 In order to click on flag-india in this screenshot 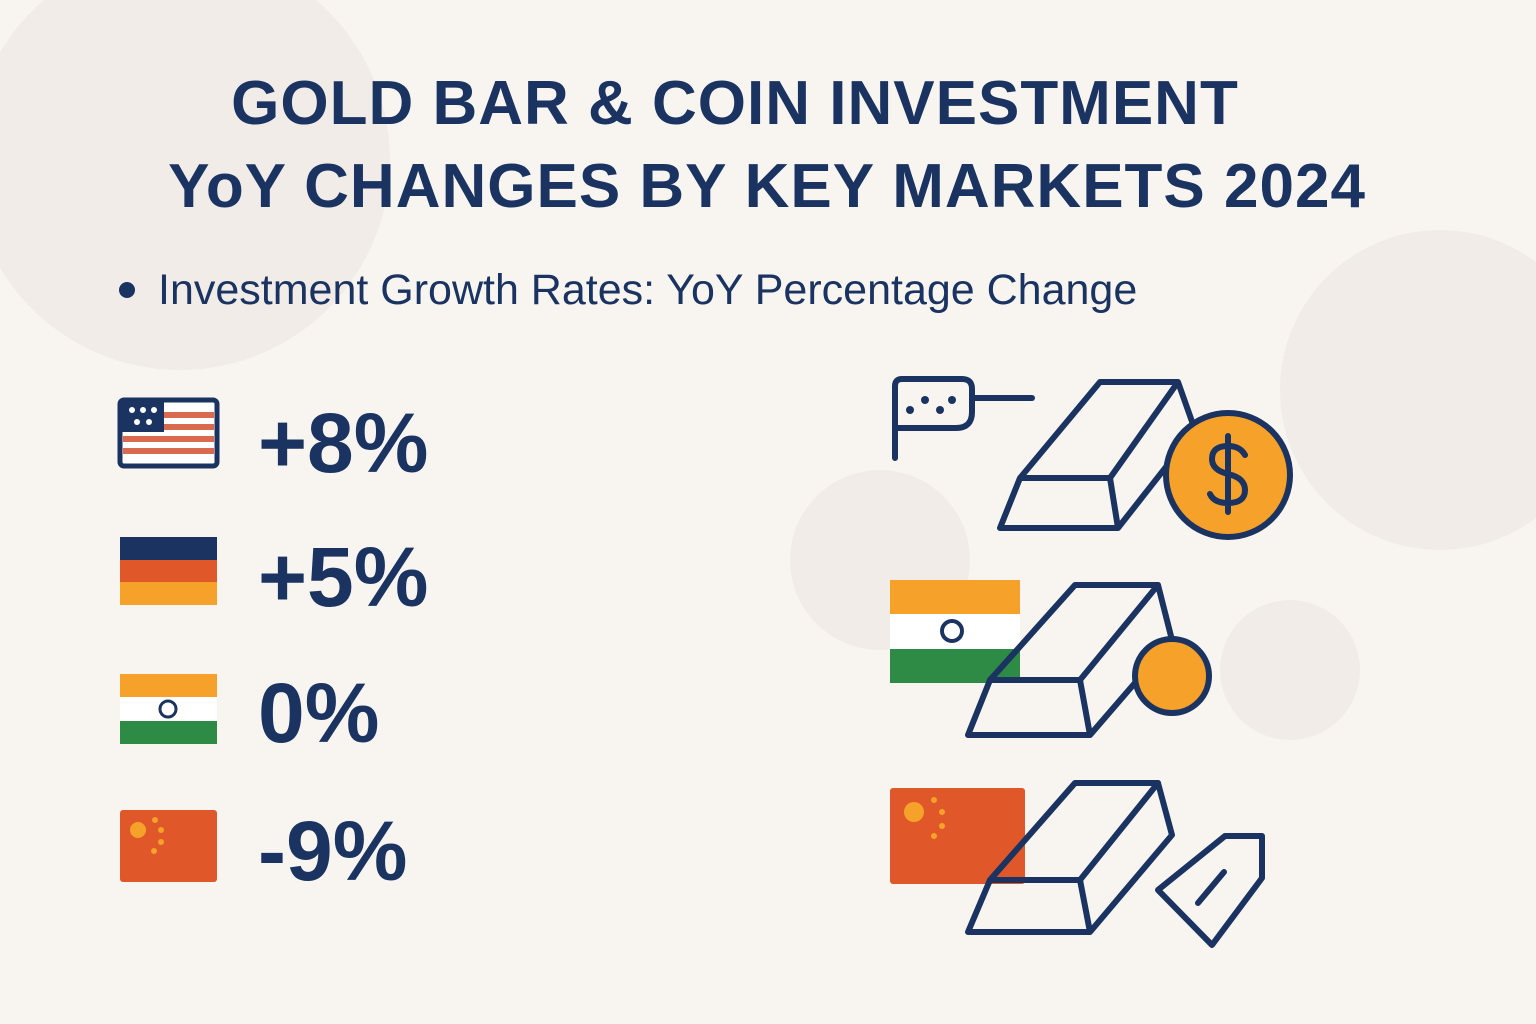, I will do `click(168, 709)`.